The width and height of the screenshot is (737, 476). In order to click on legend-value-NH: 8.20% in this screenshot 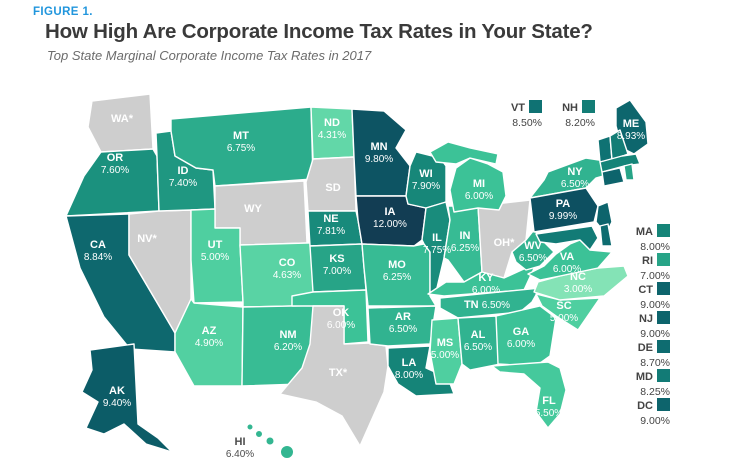, I will do `click(580, 123)`.